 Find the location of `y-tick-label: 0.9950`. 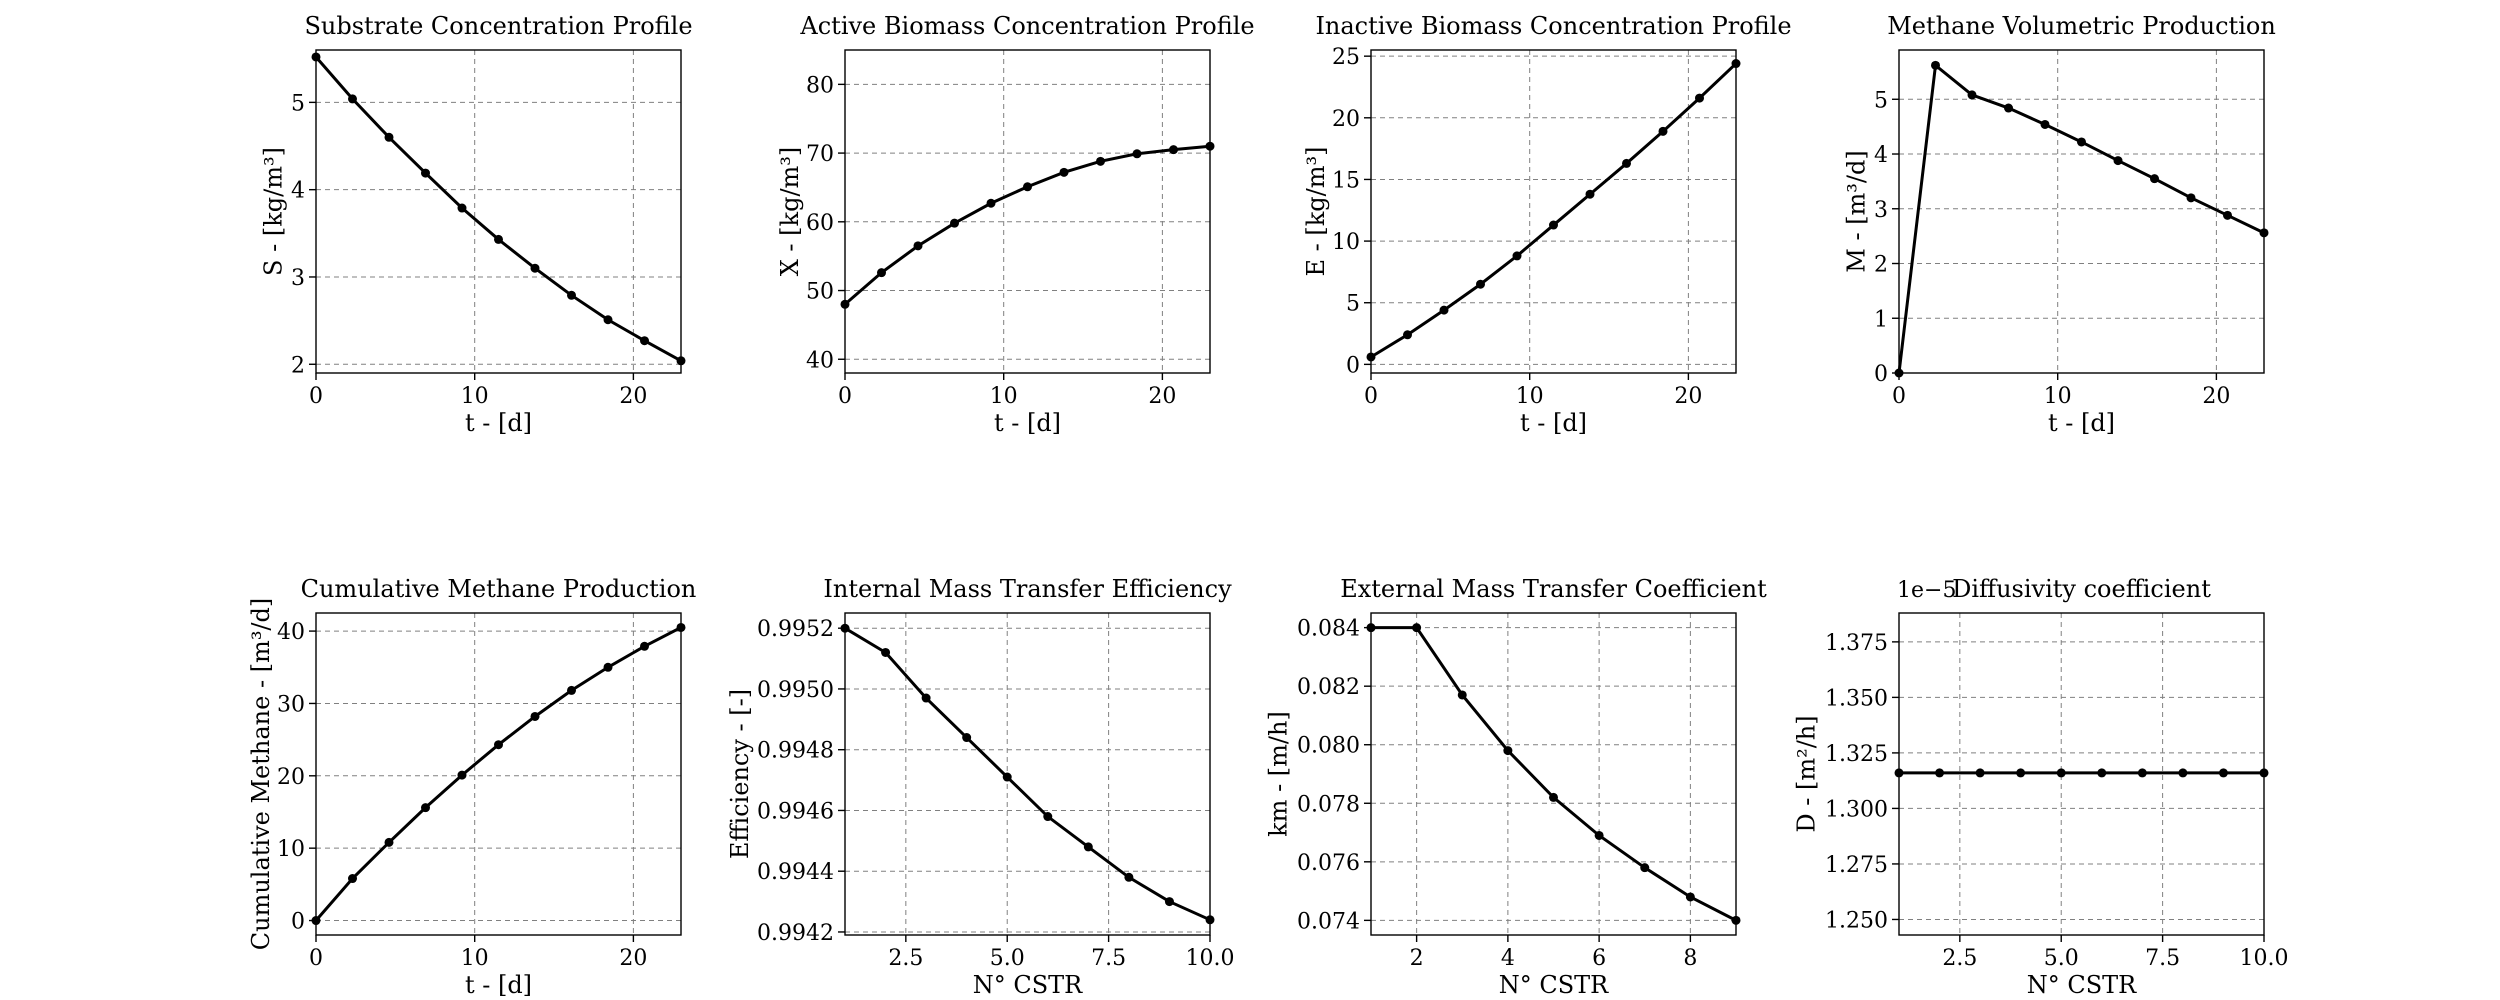

y-tick-label: 0.9950 is located at coordinates (795, 690).